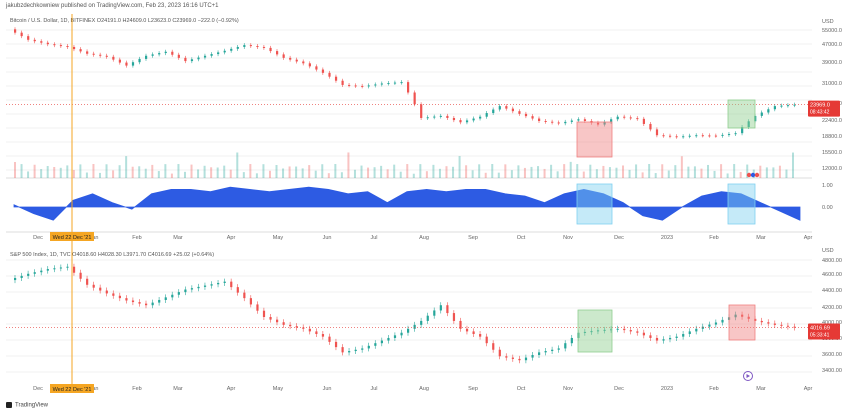 This screenshot has height=413, width=850. What do you see at coordinates (832, 275) in the screenshot?
I see `spx-y-tick: 4600.00` at bounding box center [832, 275].